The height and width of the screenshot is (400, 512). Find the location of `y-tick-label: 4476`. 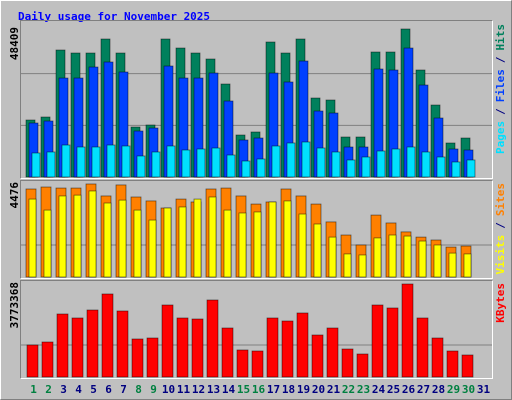

y-tick-label: 4476 is located at coordinates (14, 195).